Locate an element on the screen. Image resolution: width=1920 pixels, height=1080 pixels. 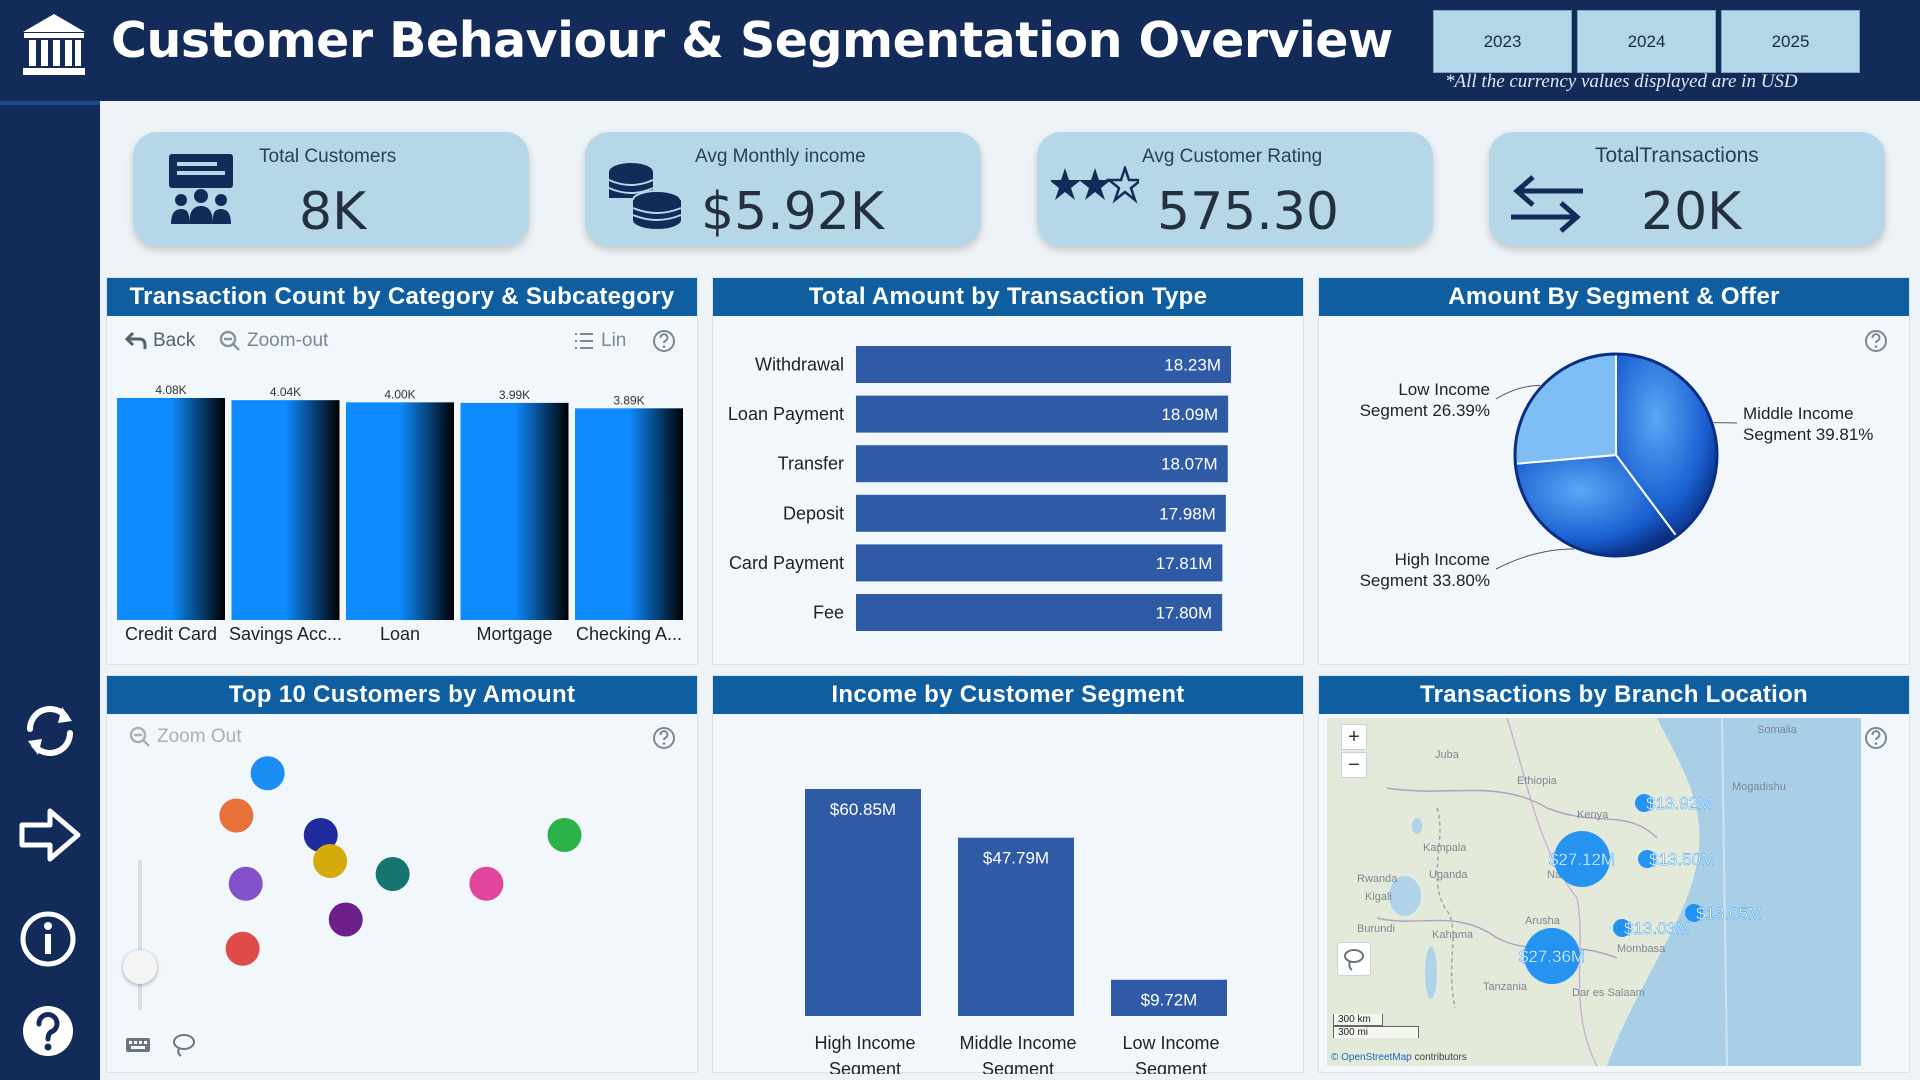
map-scale: 300 km 300 mi is located at coordinates (1376, 1026).